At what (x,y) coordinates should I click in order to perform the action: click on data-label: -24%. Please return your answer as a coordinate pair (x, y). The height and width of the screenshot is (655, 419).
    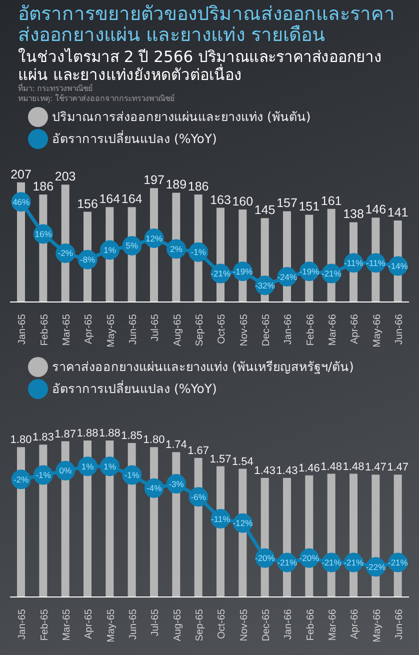
    Looking at the image, I should click on (287, 277).